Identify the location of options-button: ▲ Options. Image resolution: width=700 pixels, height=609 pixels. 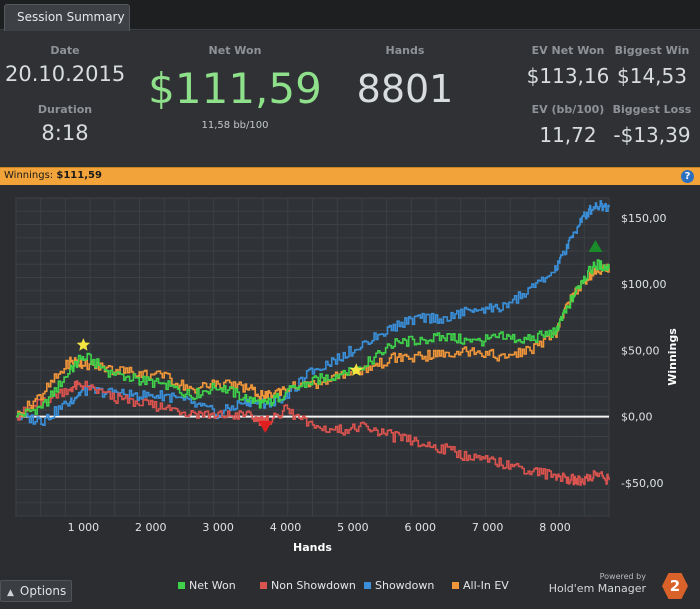
(36, 591).